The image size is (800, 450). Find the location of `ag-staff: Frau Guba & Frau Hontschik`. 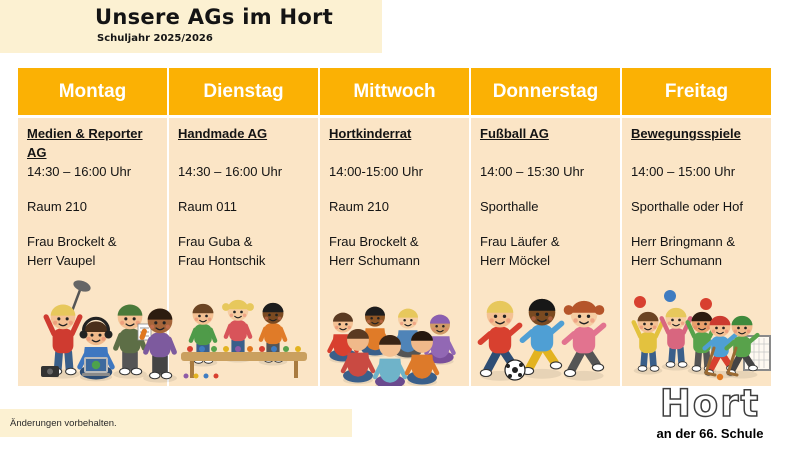

ag-staff: Frau Guba & Frau Hontschik is located at coordinates (244, 251).